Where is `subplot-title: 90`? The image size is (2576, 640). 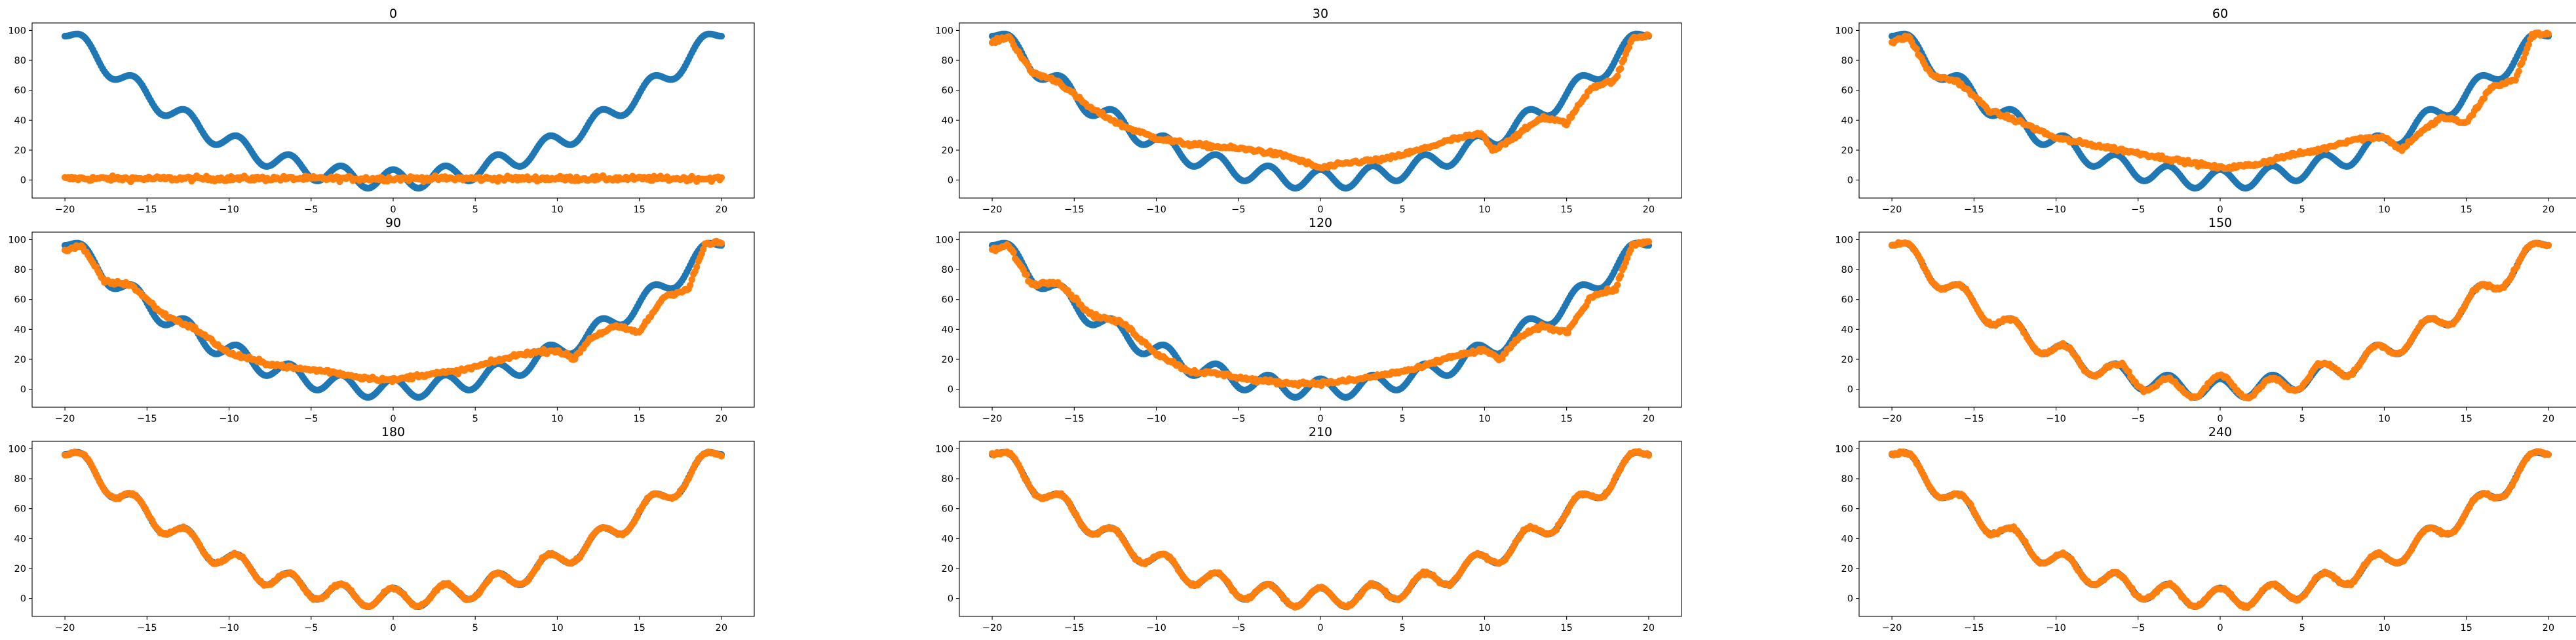 subplot-title: 90 is located at coordinates (393, 223).